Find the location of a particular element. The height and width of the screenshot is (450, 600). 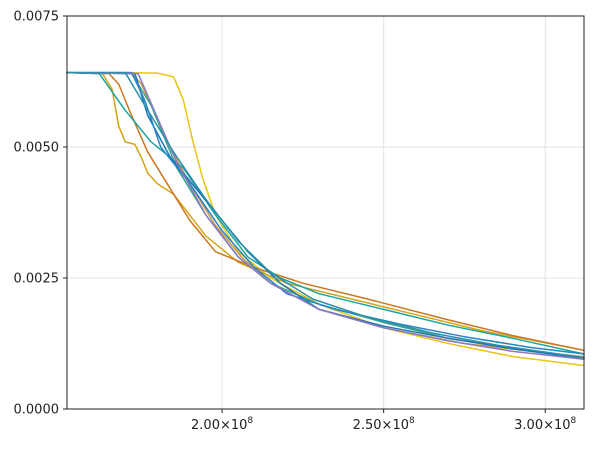

x-tick-label: 3.00×10⁸ is located at coordinates (545, 424).